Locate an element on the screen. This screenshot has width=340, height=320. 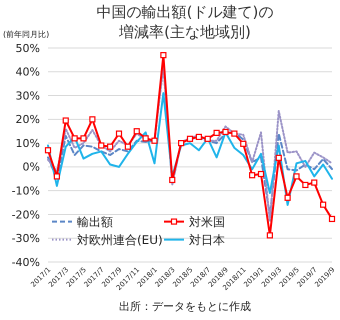
y-tick-label: -30% is located at coordinates (26, 239).